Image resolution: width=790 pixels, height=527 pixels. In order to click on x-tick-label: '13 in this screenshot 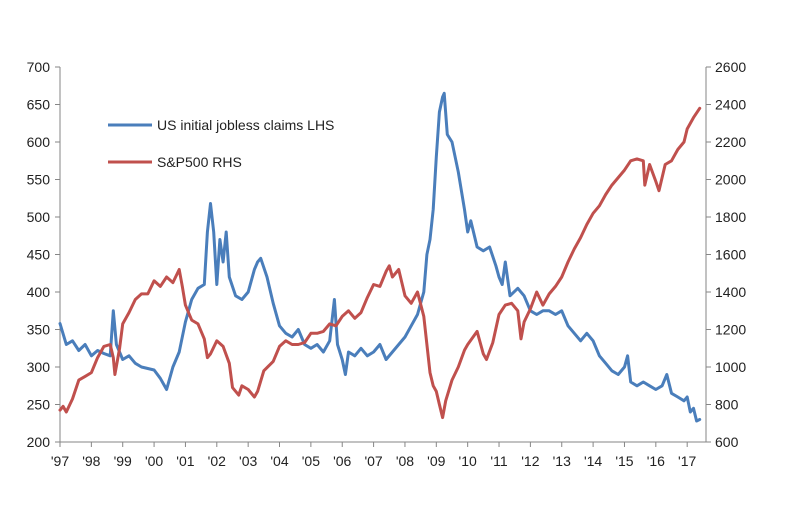, I will do `click(562, 461)`.